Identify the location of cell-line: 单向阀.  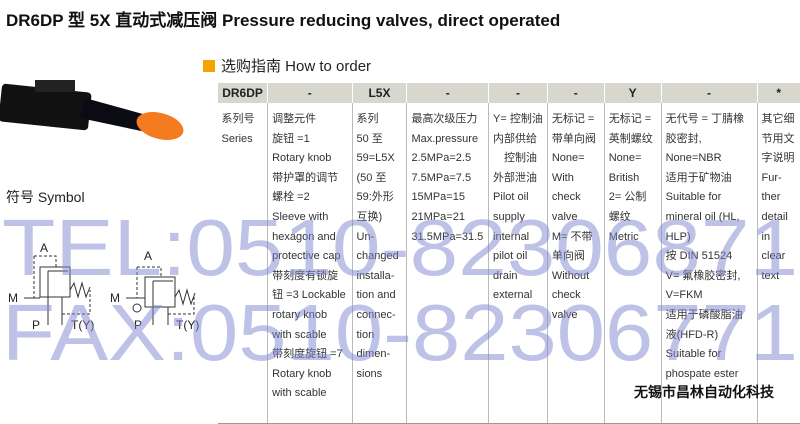
(576, 257).